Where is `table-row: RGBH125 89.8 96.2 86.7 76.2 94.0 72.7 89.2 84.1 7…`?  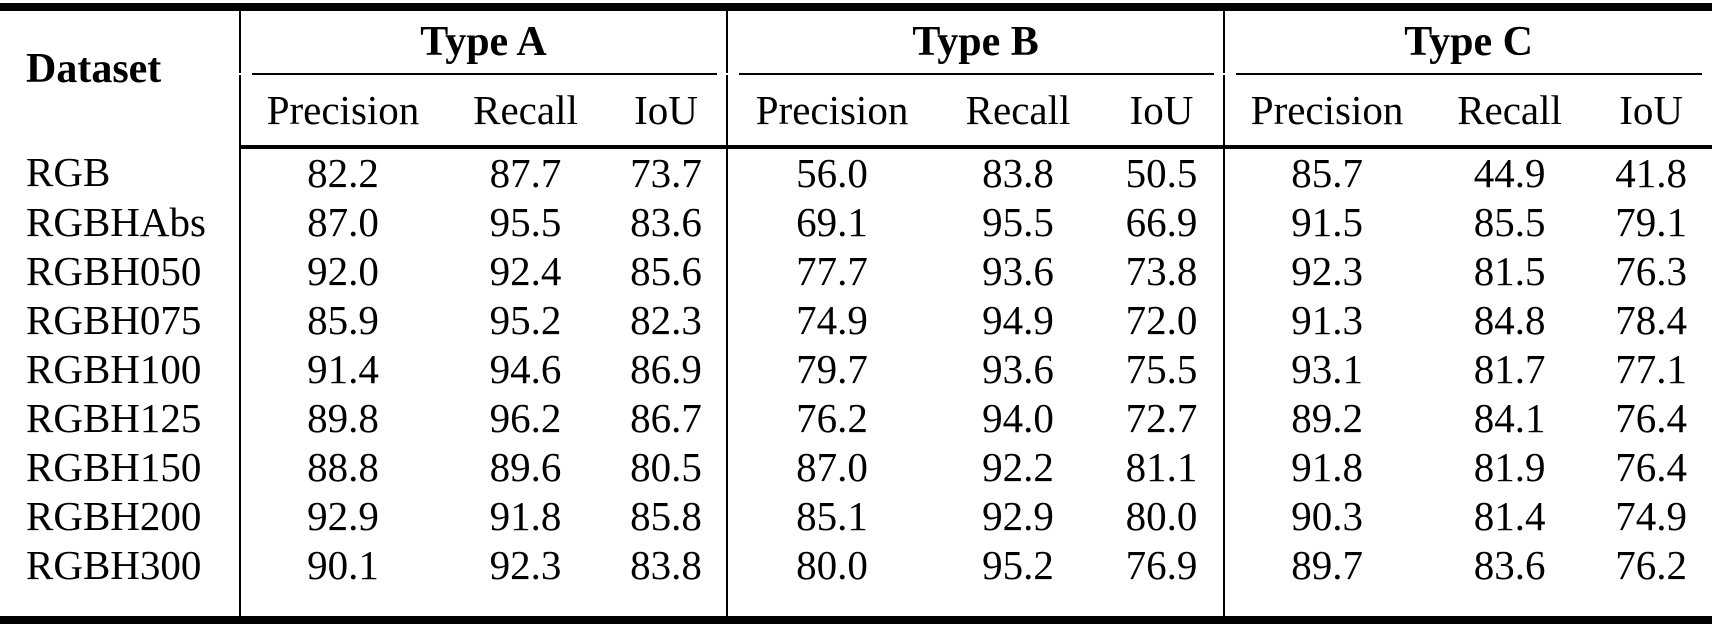
table-row: RGBH125 89.8 96.2 86.7 76.2 94.0 72.7 89.2 84.1 7… is located at coordinates (856, 418).